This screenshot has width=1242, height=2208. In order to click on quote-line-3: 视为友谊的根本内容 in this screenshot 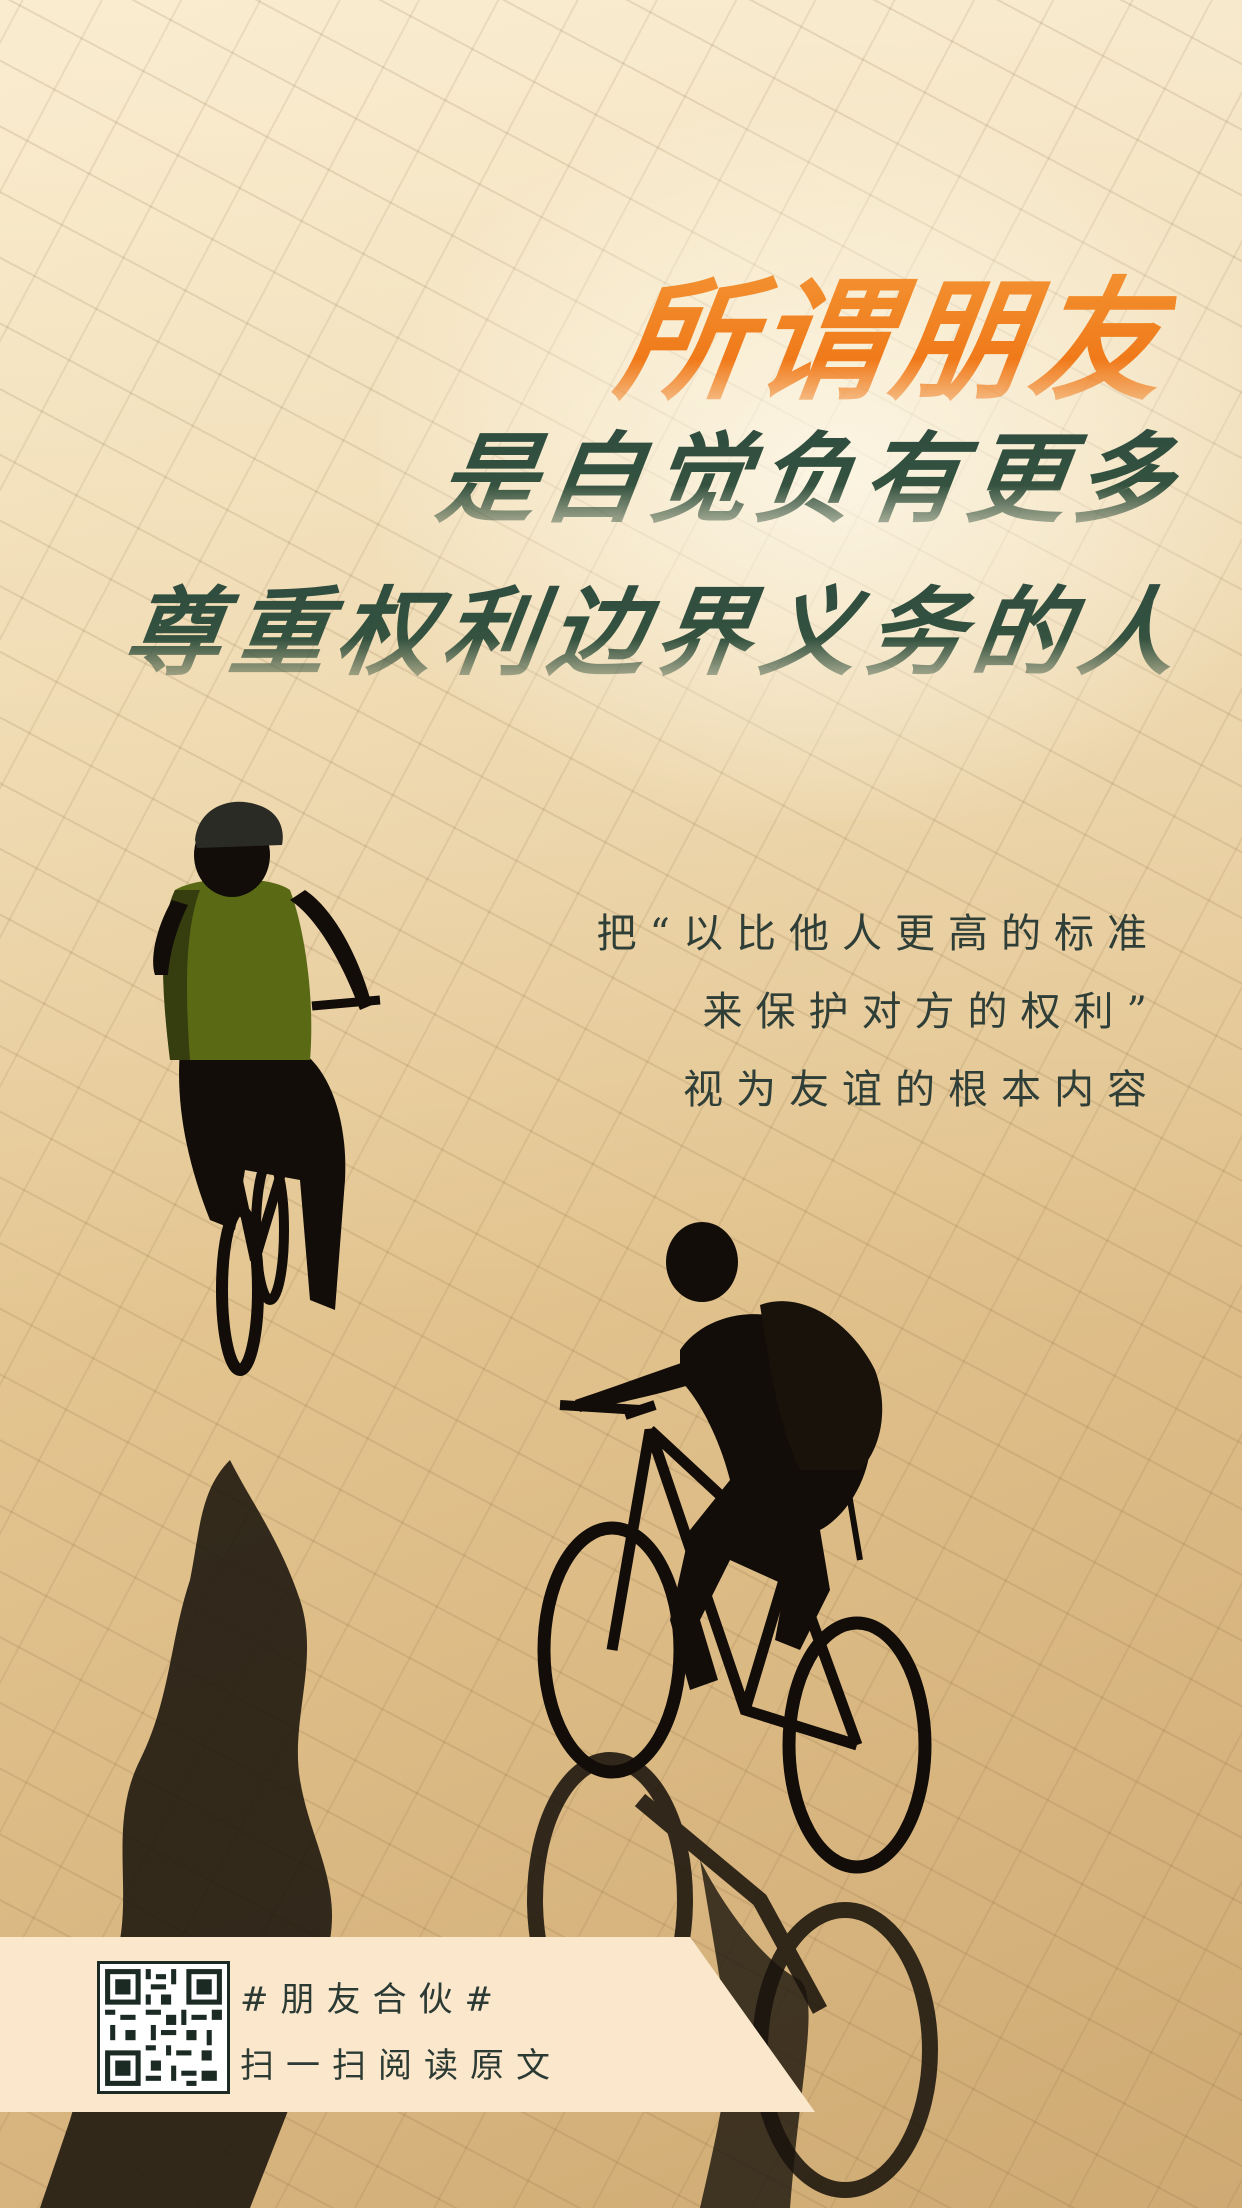, I will do `click(921, 1090)`.